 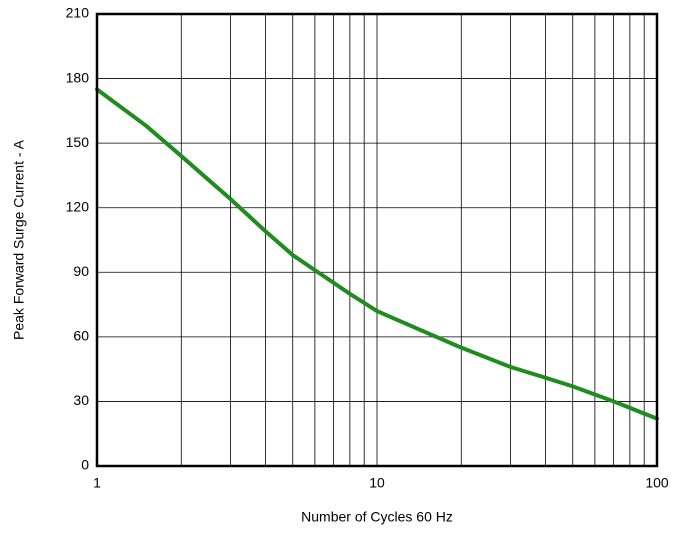 What do you see at coordinates (81, 271) in the screenshot?
I see `y-tick-label: 90` at bounding box center [81, 271].